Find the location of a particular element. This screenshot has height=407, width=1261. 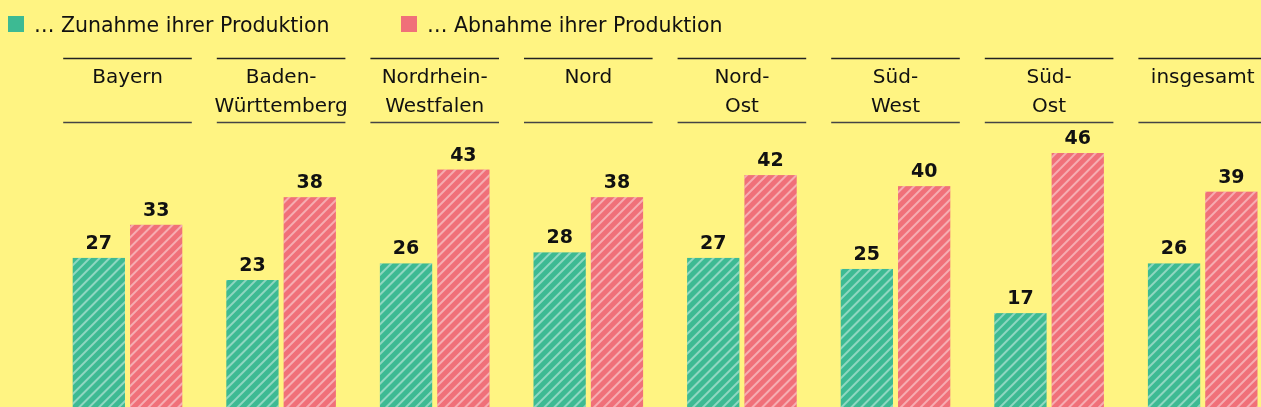

x-tick-label: insgesamt is located at coordinates (1202, 76).